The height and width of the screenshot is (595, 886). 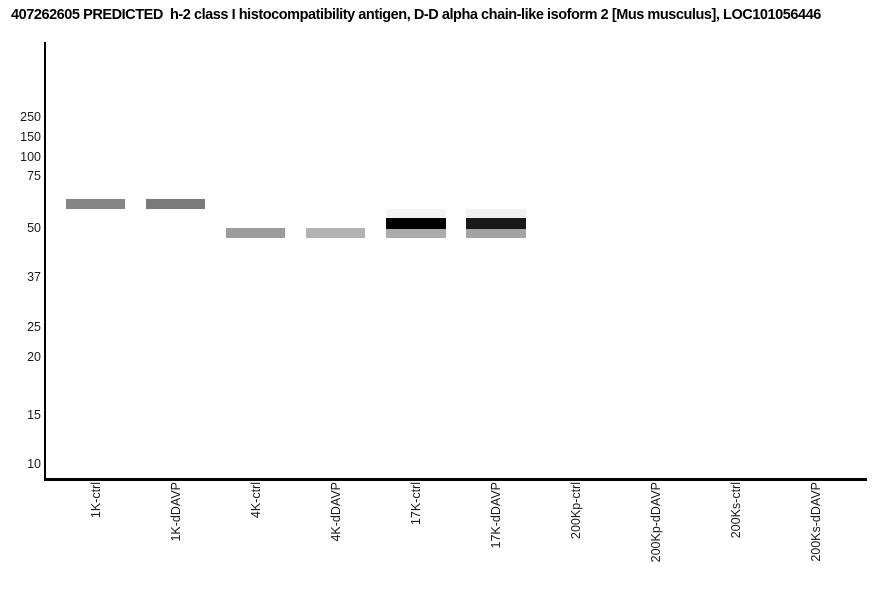 I want to click on lane-label: 200Ks-dDAVP, so click(x=816, y=522).